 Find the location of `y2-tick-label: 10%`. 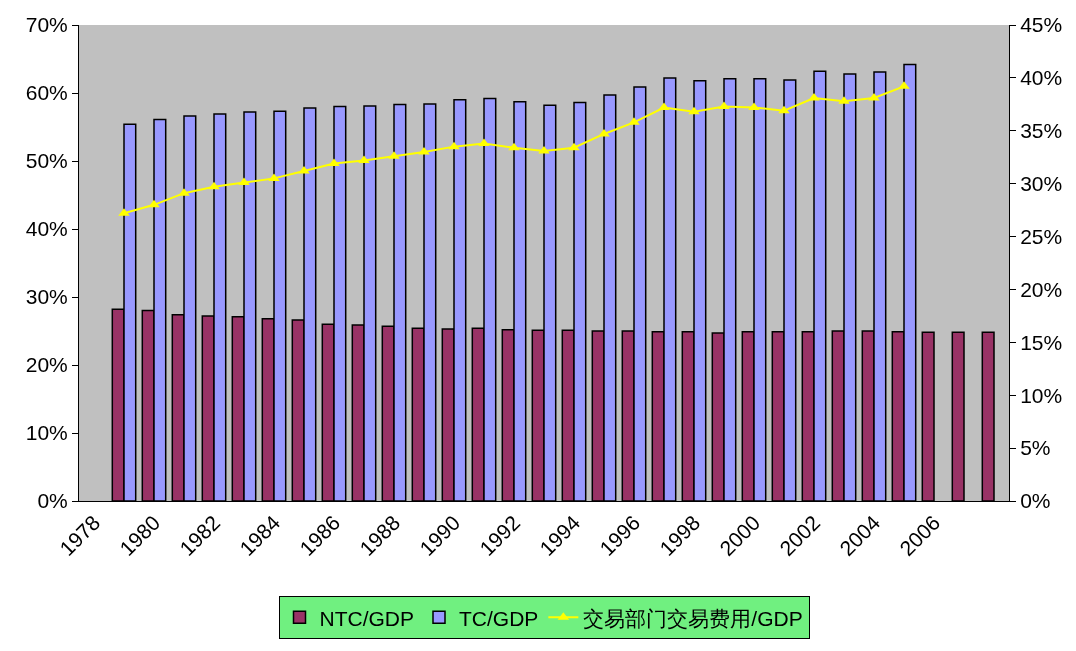

y2-tick-label: 10% is located at coordinates (1041, 395).